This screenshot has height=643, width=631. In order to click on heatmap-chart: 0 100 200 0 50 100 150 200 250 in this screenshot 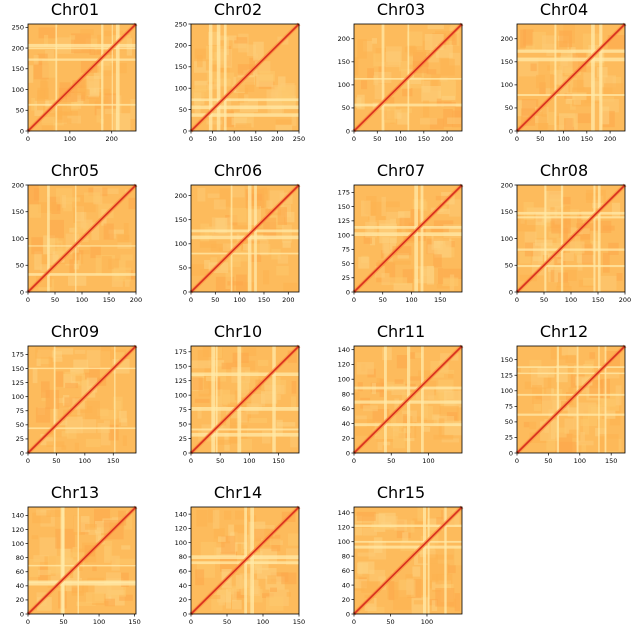, I will do `click(75, 82)`.